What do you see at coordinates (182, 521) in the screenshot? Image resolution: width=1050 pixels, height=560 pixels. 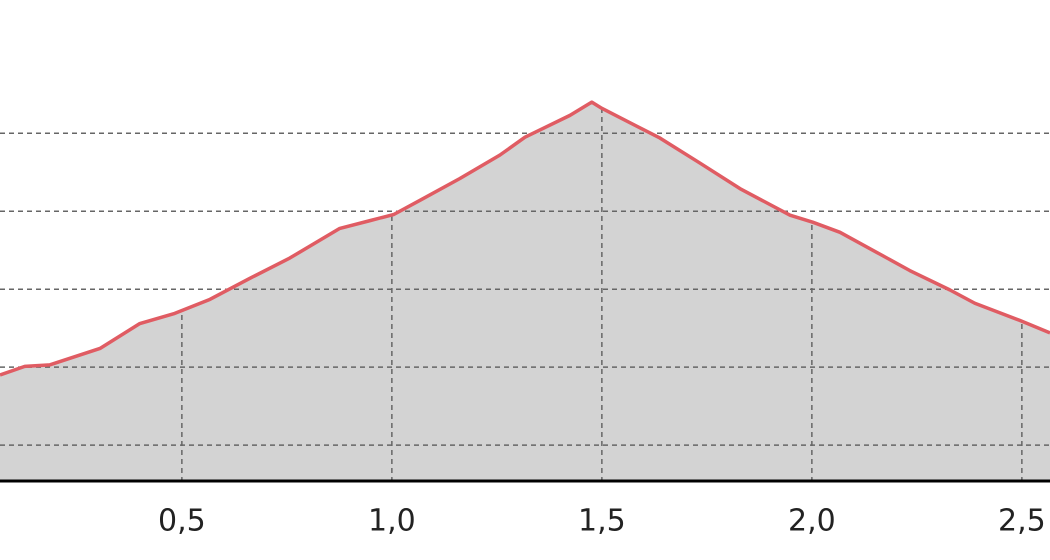 I see `x-tick-label: 0,5` at bounding box center [182, 521].